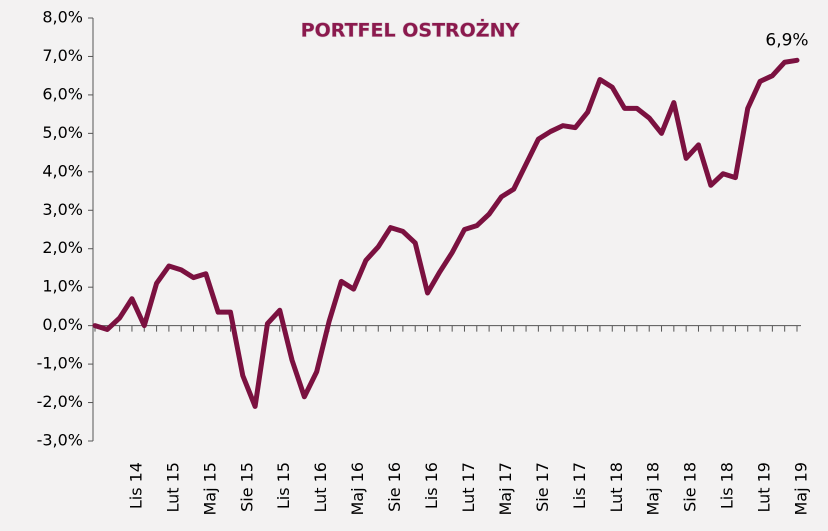 This screenshot has height=531, width=828. I want to click on x-tick-label: Lut 19, so click(764, 487).